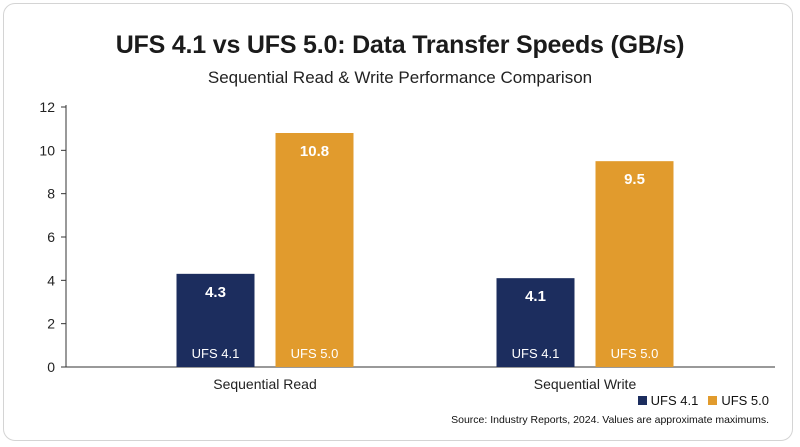  I want to click on legend-label-ufs41: UFS 4.1, so click(674, 400).